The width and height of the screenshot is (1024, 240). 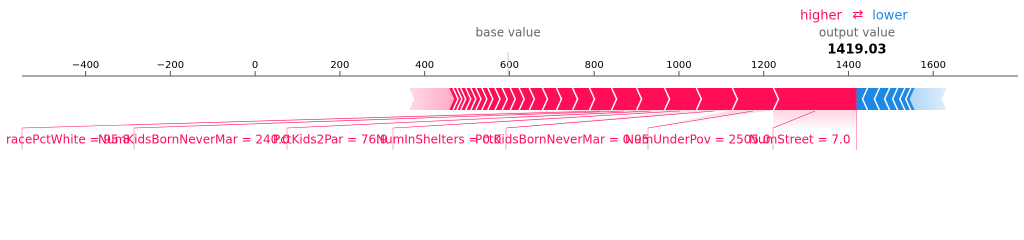 I want to click on output-value-label: output value, so click(x=857, y=33).